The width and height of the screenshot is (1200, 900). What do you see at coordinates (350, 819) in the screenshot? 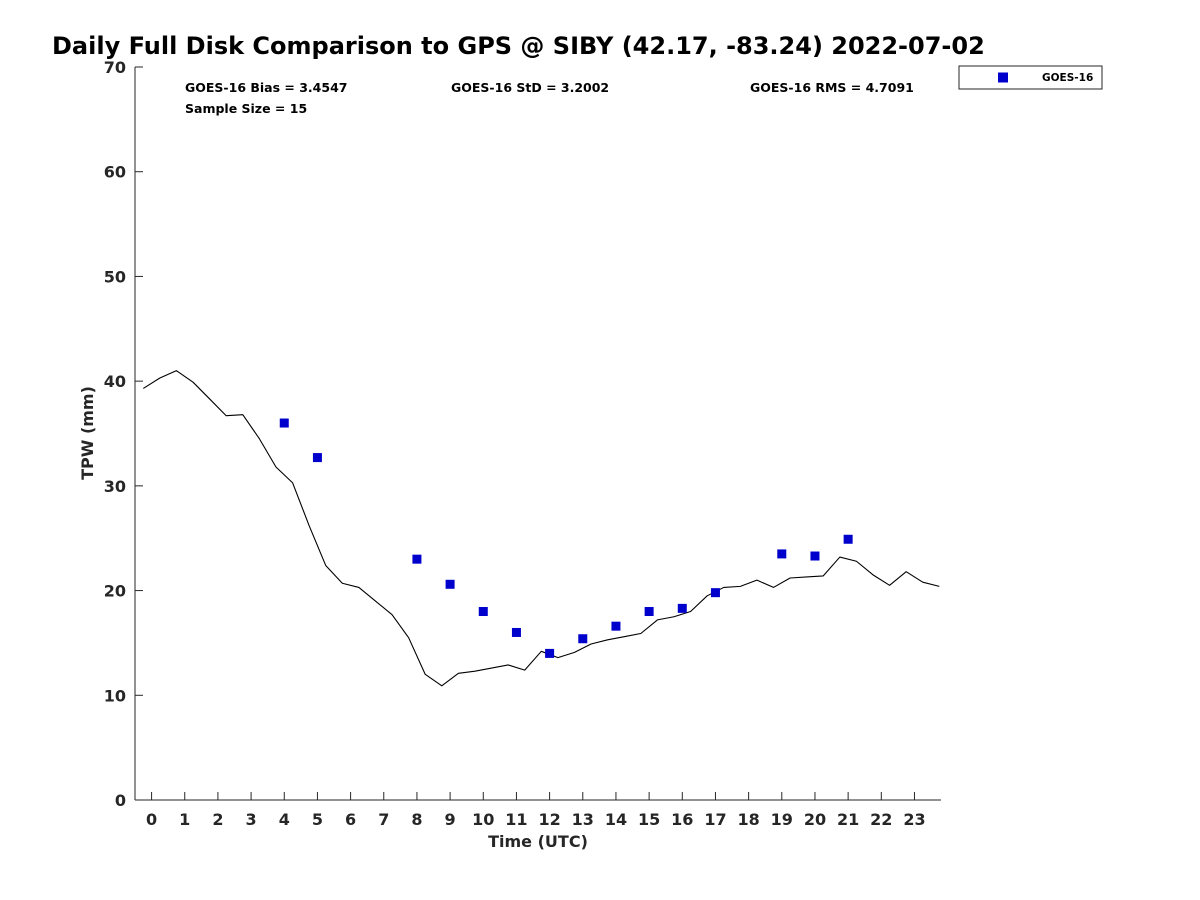
I see `x-tick-label: 6` at bounding box center [350, 819].